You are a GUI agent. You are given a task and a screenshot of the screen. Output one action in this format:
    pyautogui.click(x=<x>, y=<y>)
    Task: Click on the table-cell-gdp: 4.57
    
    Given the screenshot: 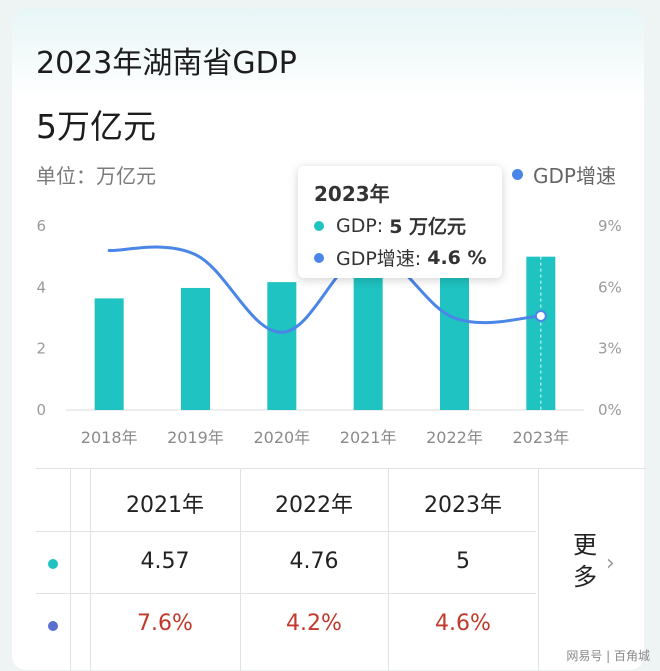 What is the action you would take?
    pyautogui.click(x=165, y=561)
    